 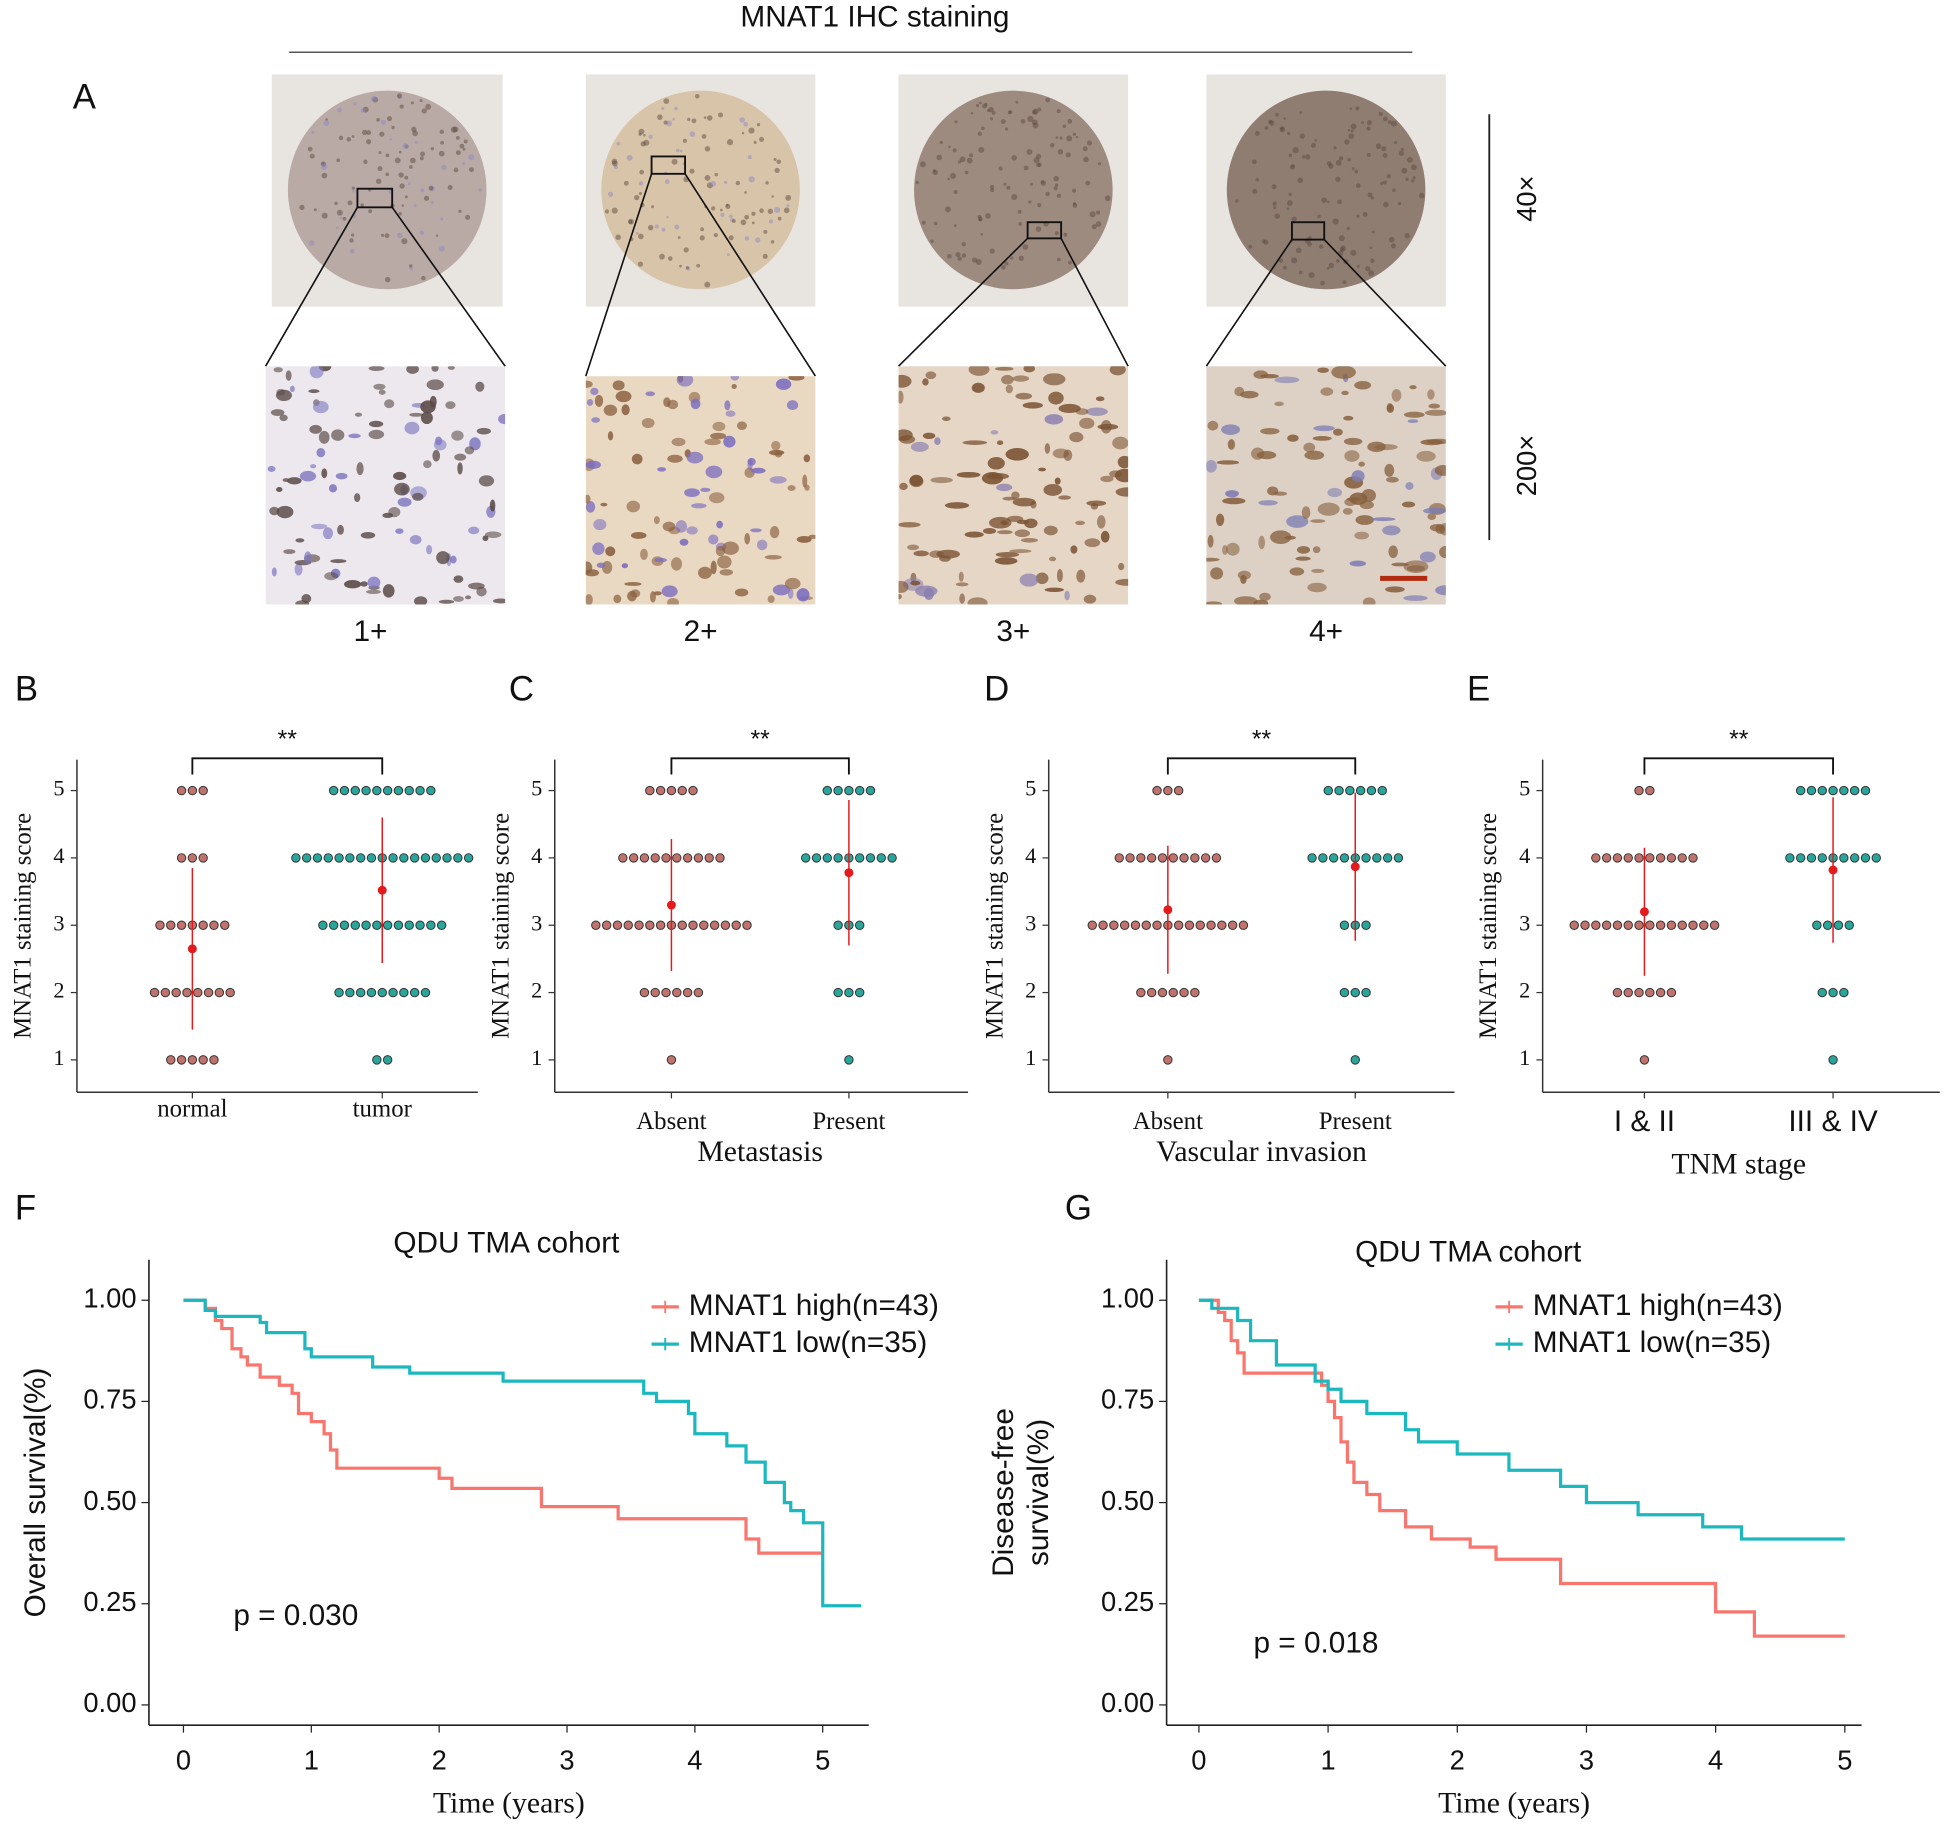 I want to click on survival-curve, so click(x=522, y=1453).